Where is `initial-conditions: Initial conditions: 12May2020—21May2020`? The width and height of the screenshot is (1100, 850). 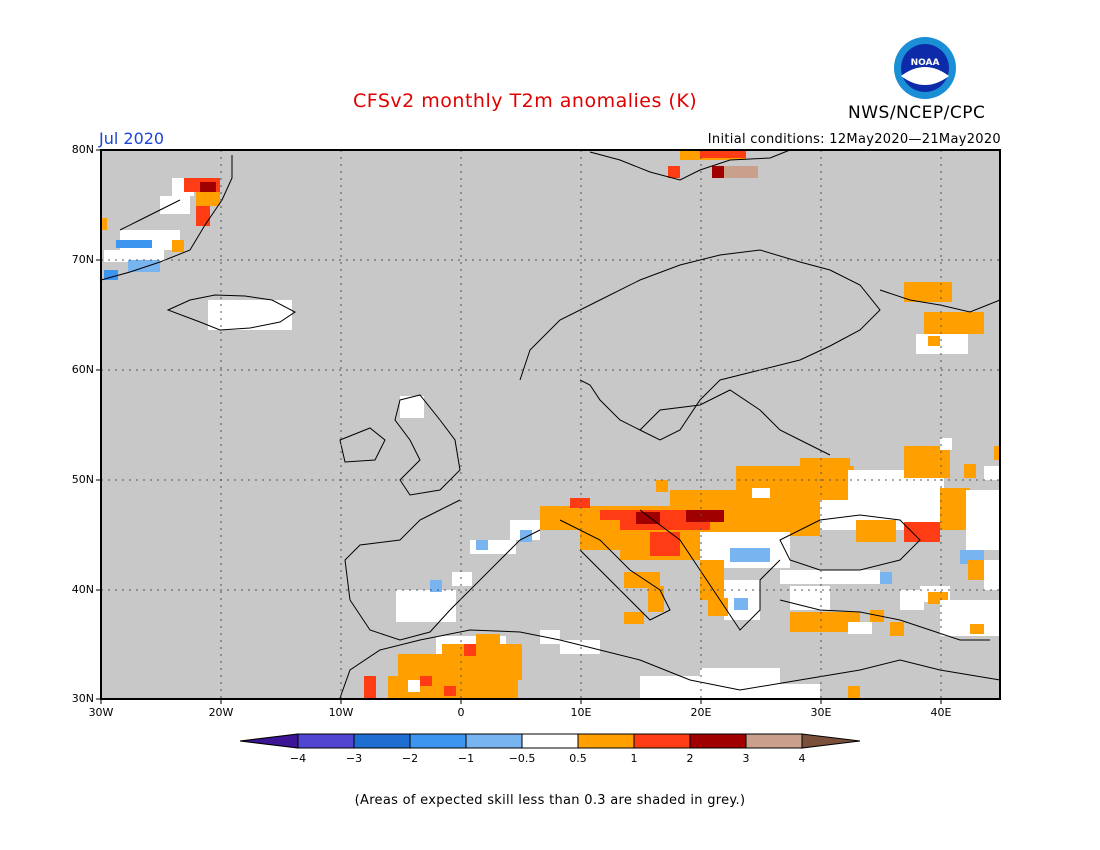 initial-conditions: Initial conditions: 12May2020—21May2020 is located at coordinates (854, 139).